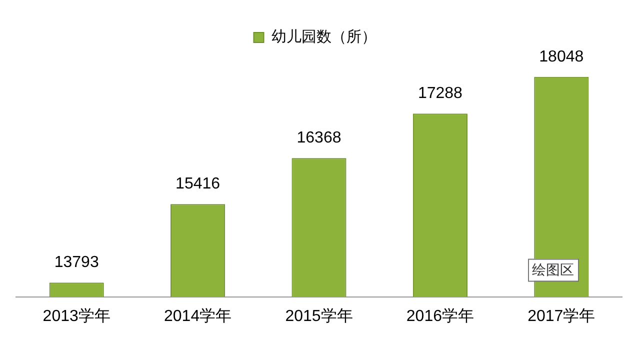  Describe the element at coordinates (553, 270) in the screenshot. I see `annotation: 绘图区` at that location.